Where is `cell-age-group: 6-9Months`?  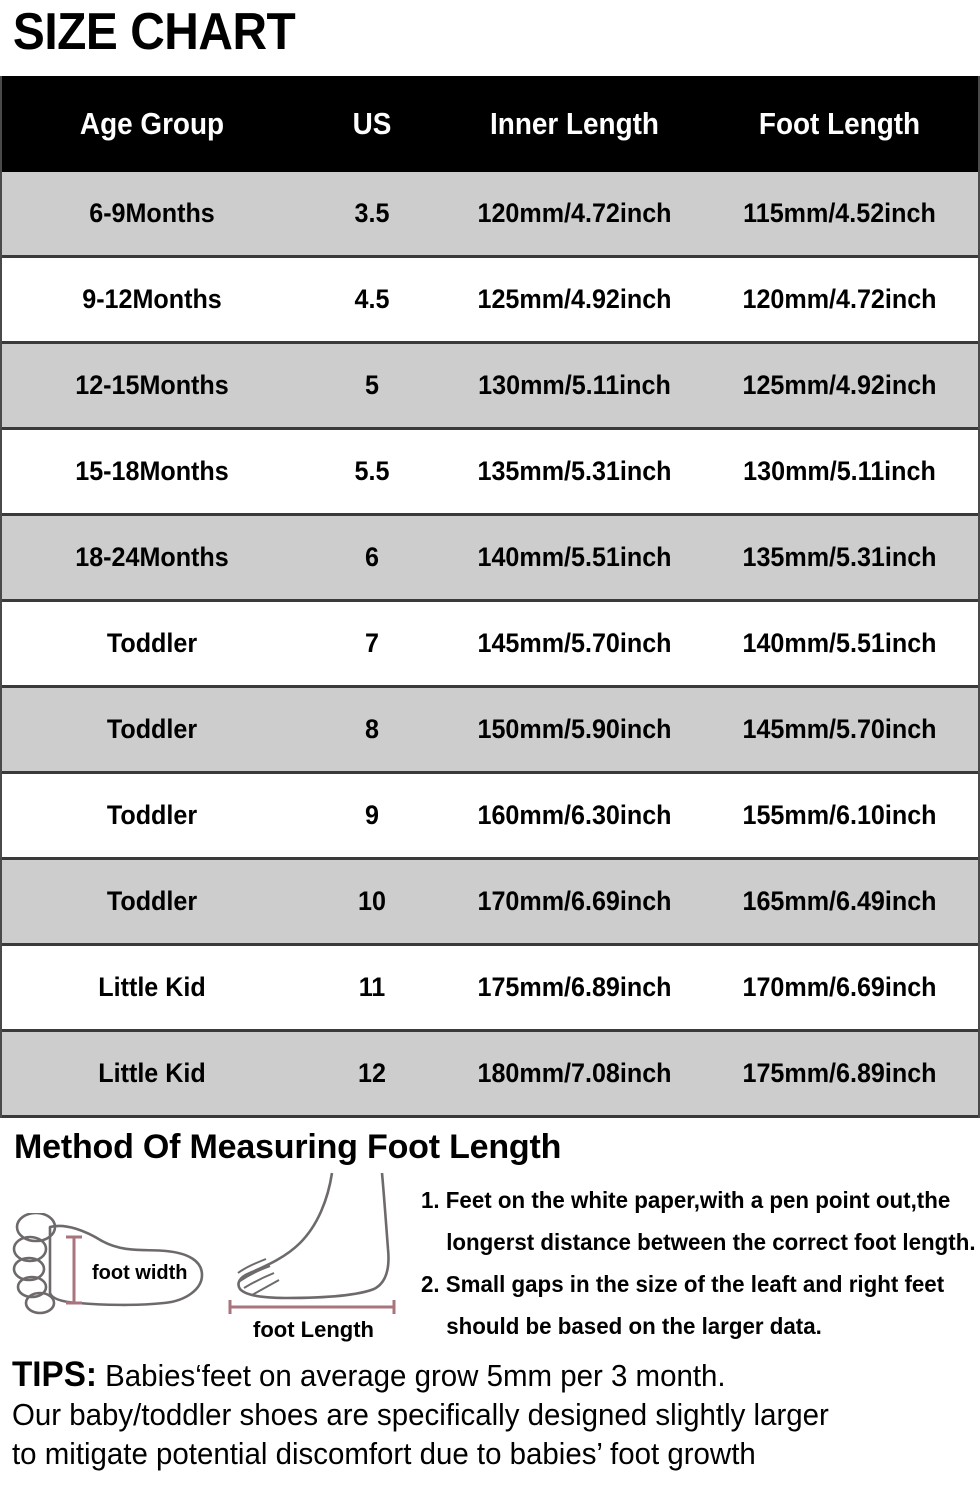
cell-age-group: 6-9Months is located at coordinates (152, 213).